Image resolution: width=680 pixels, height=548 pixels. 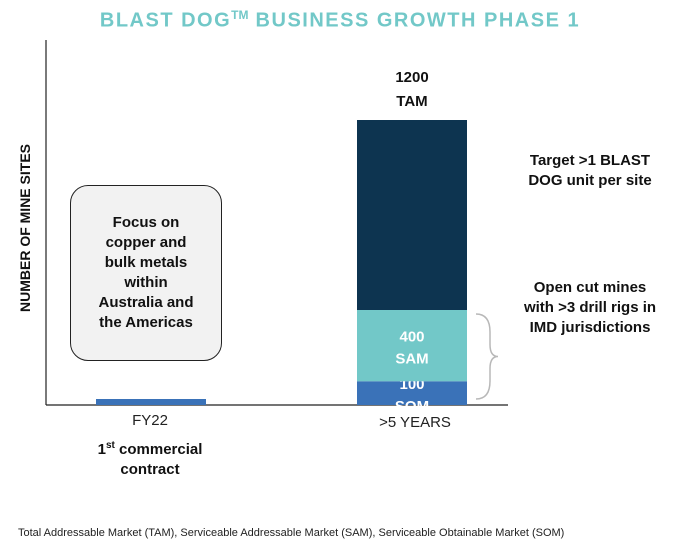 I want to click on segment-value-label: 400, so click(x=411, y=337).